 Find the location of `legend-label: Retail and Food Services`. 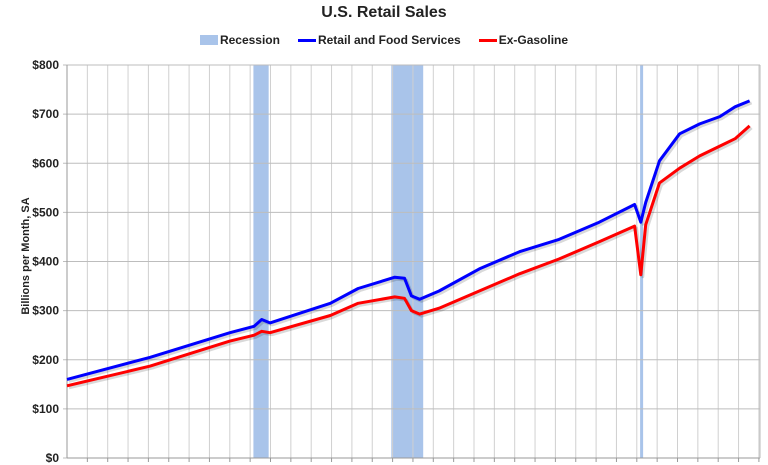

legend-label: Retail and Food Services is located at coordinates (389, 40).